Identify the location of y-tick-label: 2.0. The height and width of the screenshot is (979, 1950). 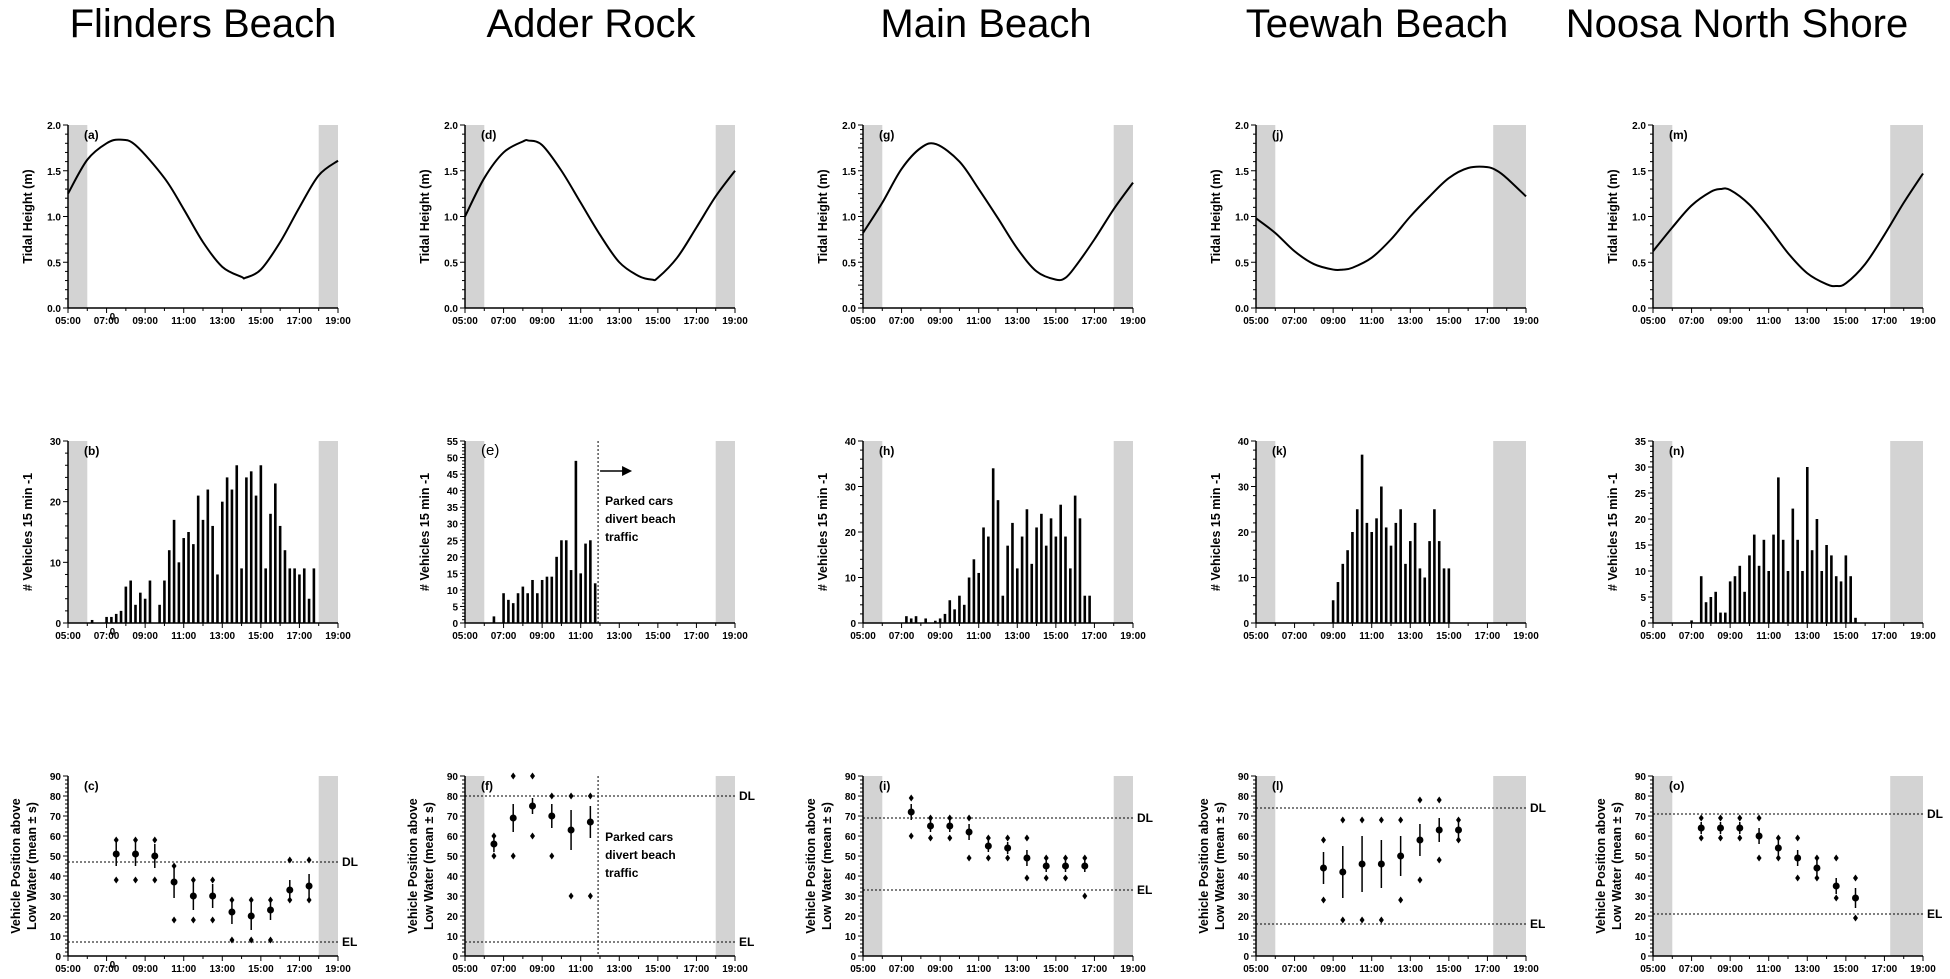
(1242, 126).